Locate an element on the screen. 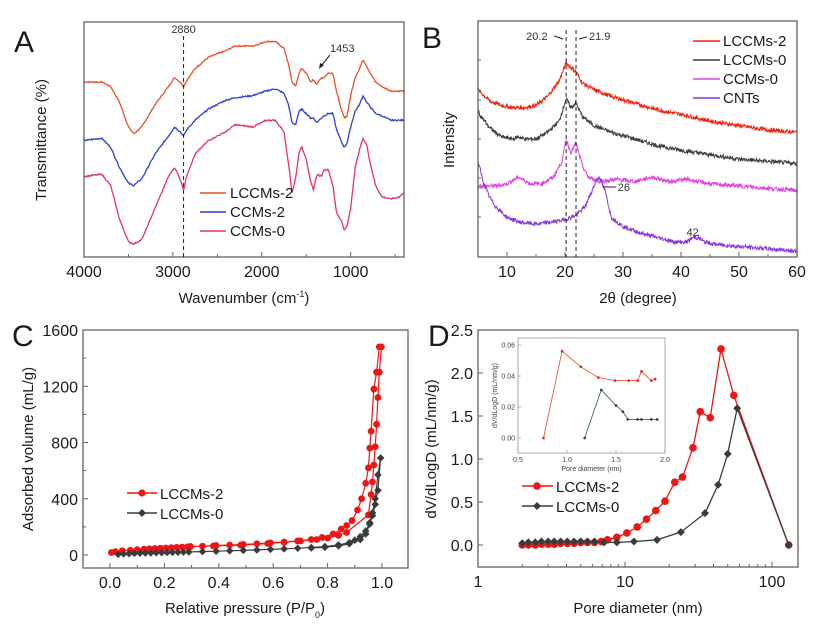  panel-c-y-axis-label: Adsorbed volume (mL/g) is located at coordinates (28, 449).